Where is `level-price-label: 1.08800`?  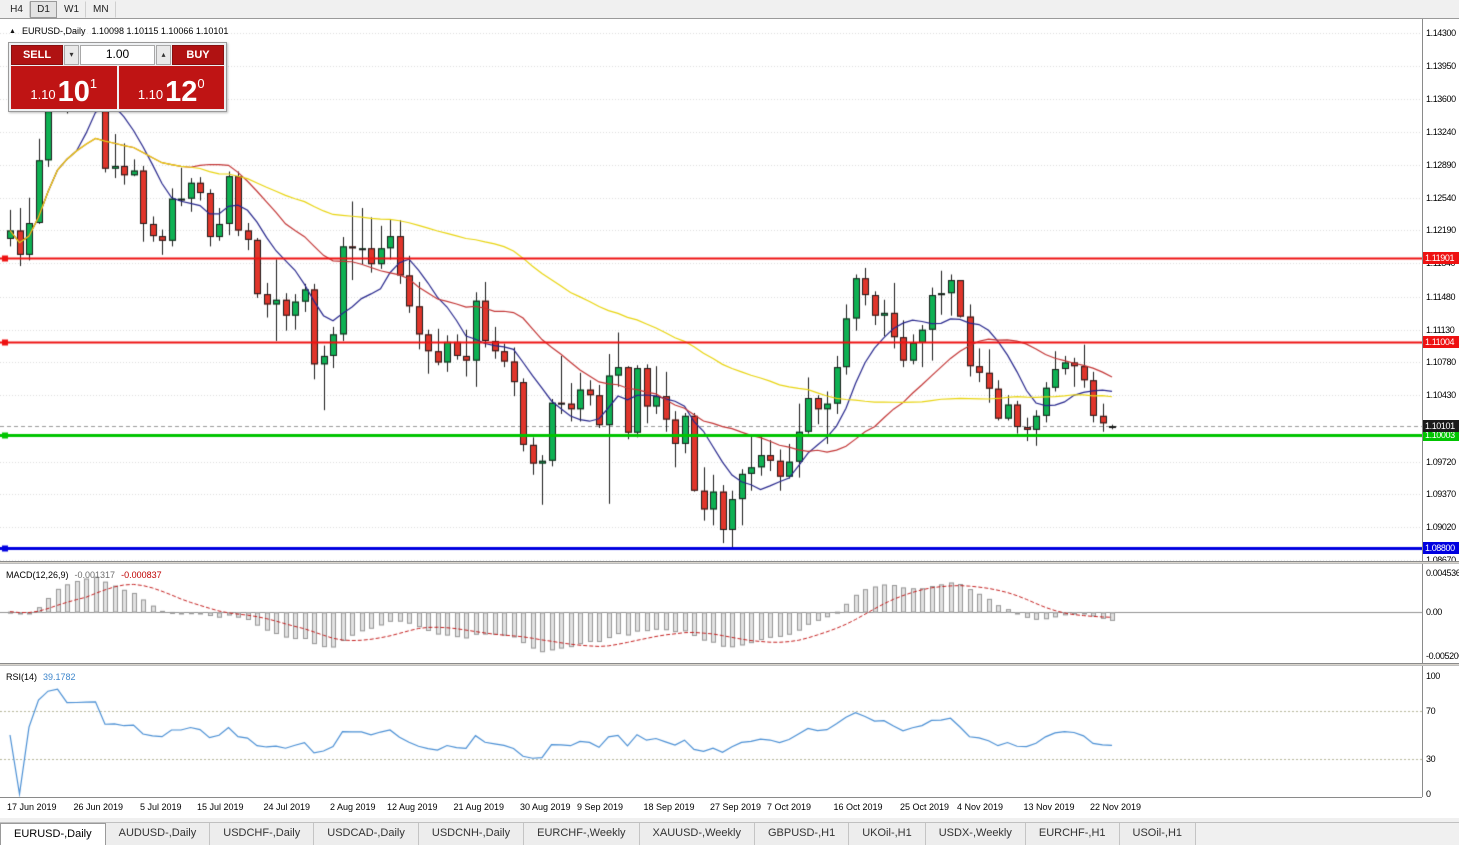 level-price-label: 1.08800 is located at coordinates (1441, 548).